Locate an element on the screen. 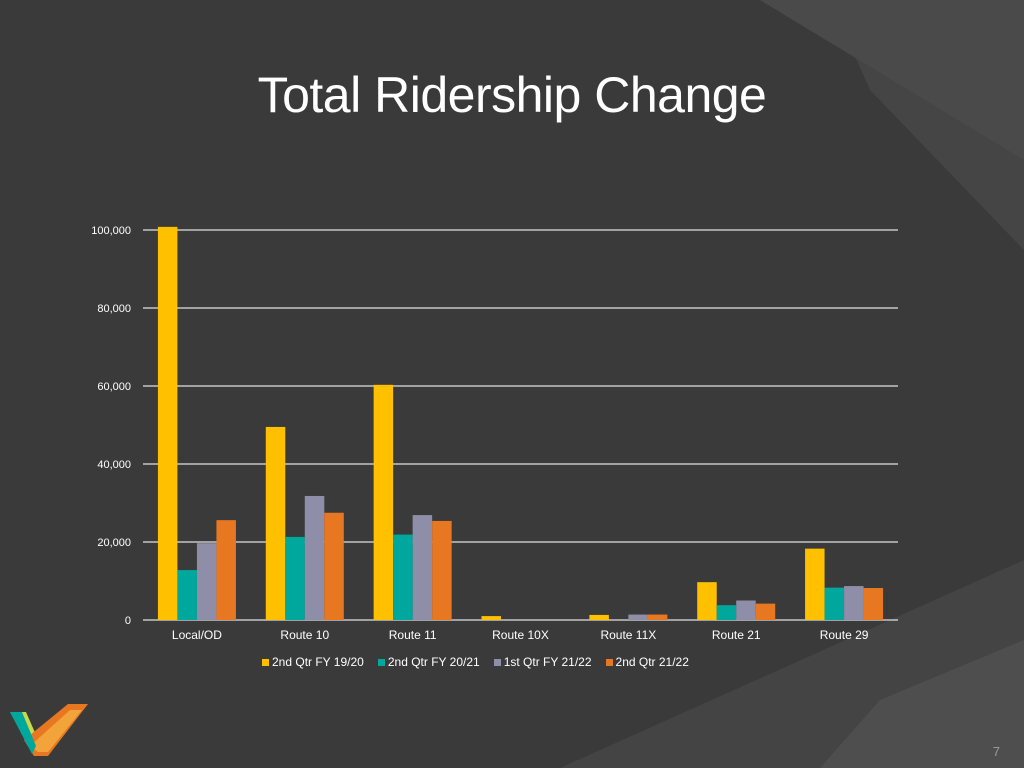 The width and height of the screenshot is (1024, 768). legend-item: 2nd Qtr FY 20/21 is located at coordinates (428, 662).